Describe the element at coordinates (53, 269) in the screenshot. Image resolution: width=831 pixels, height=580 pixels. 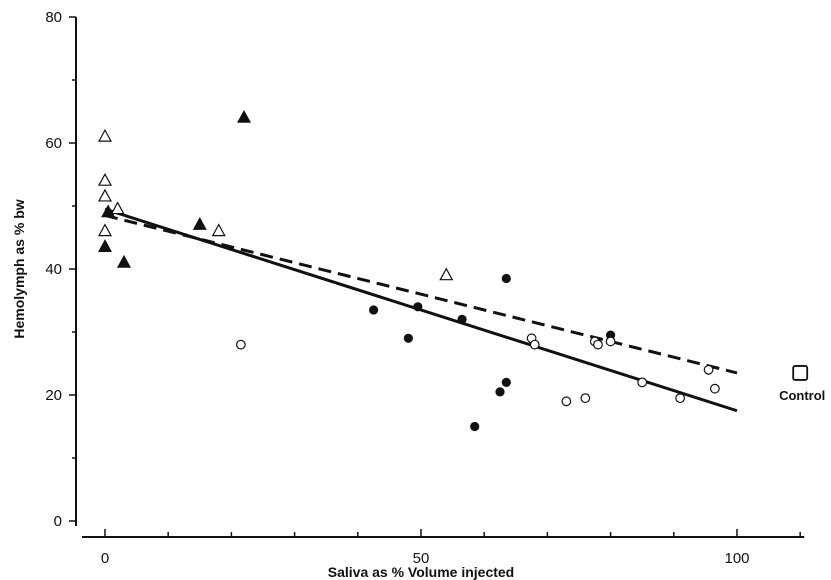
I see `y-tick-label: 40` at that location.